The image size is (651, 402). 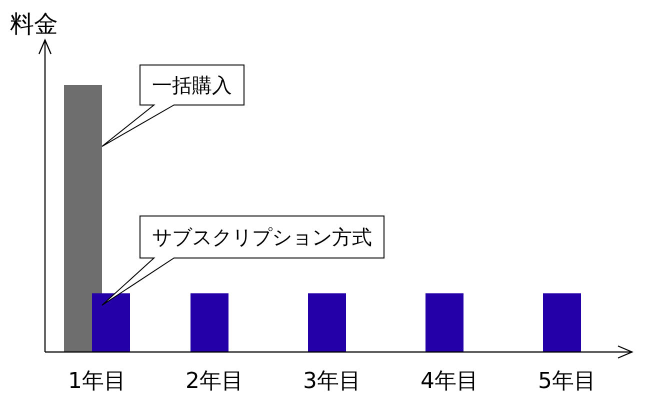 I want to click on x-tick-label: 2年目, so click(x=215, y=381).